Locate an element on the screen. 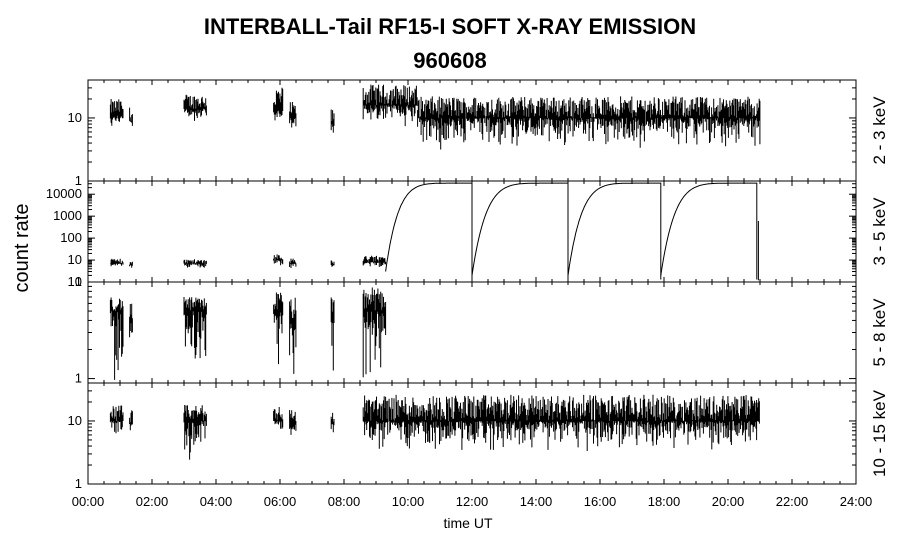  x-tick-label: 14:00 is located at coordinates (536, 501).